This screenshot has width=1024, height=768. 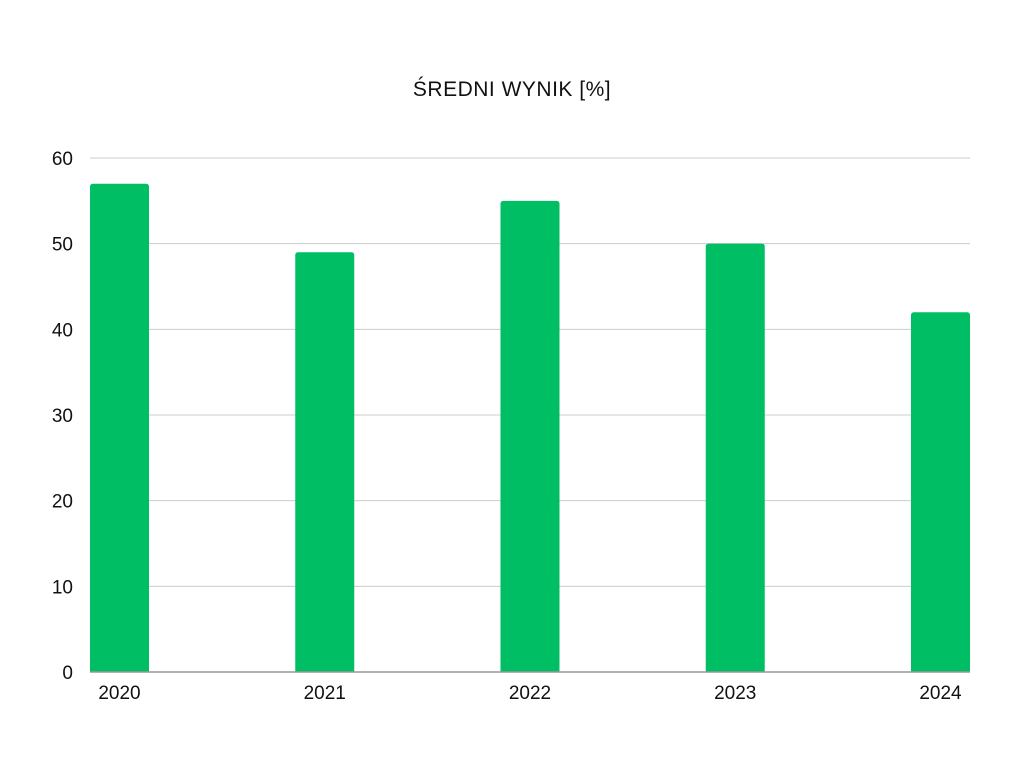 I want to click on x-tick-label: 2022, so click(x=530, y=693).